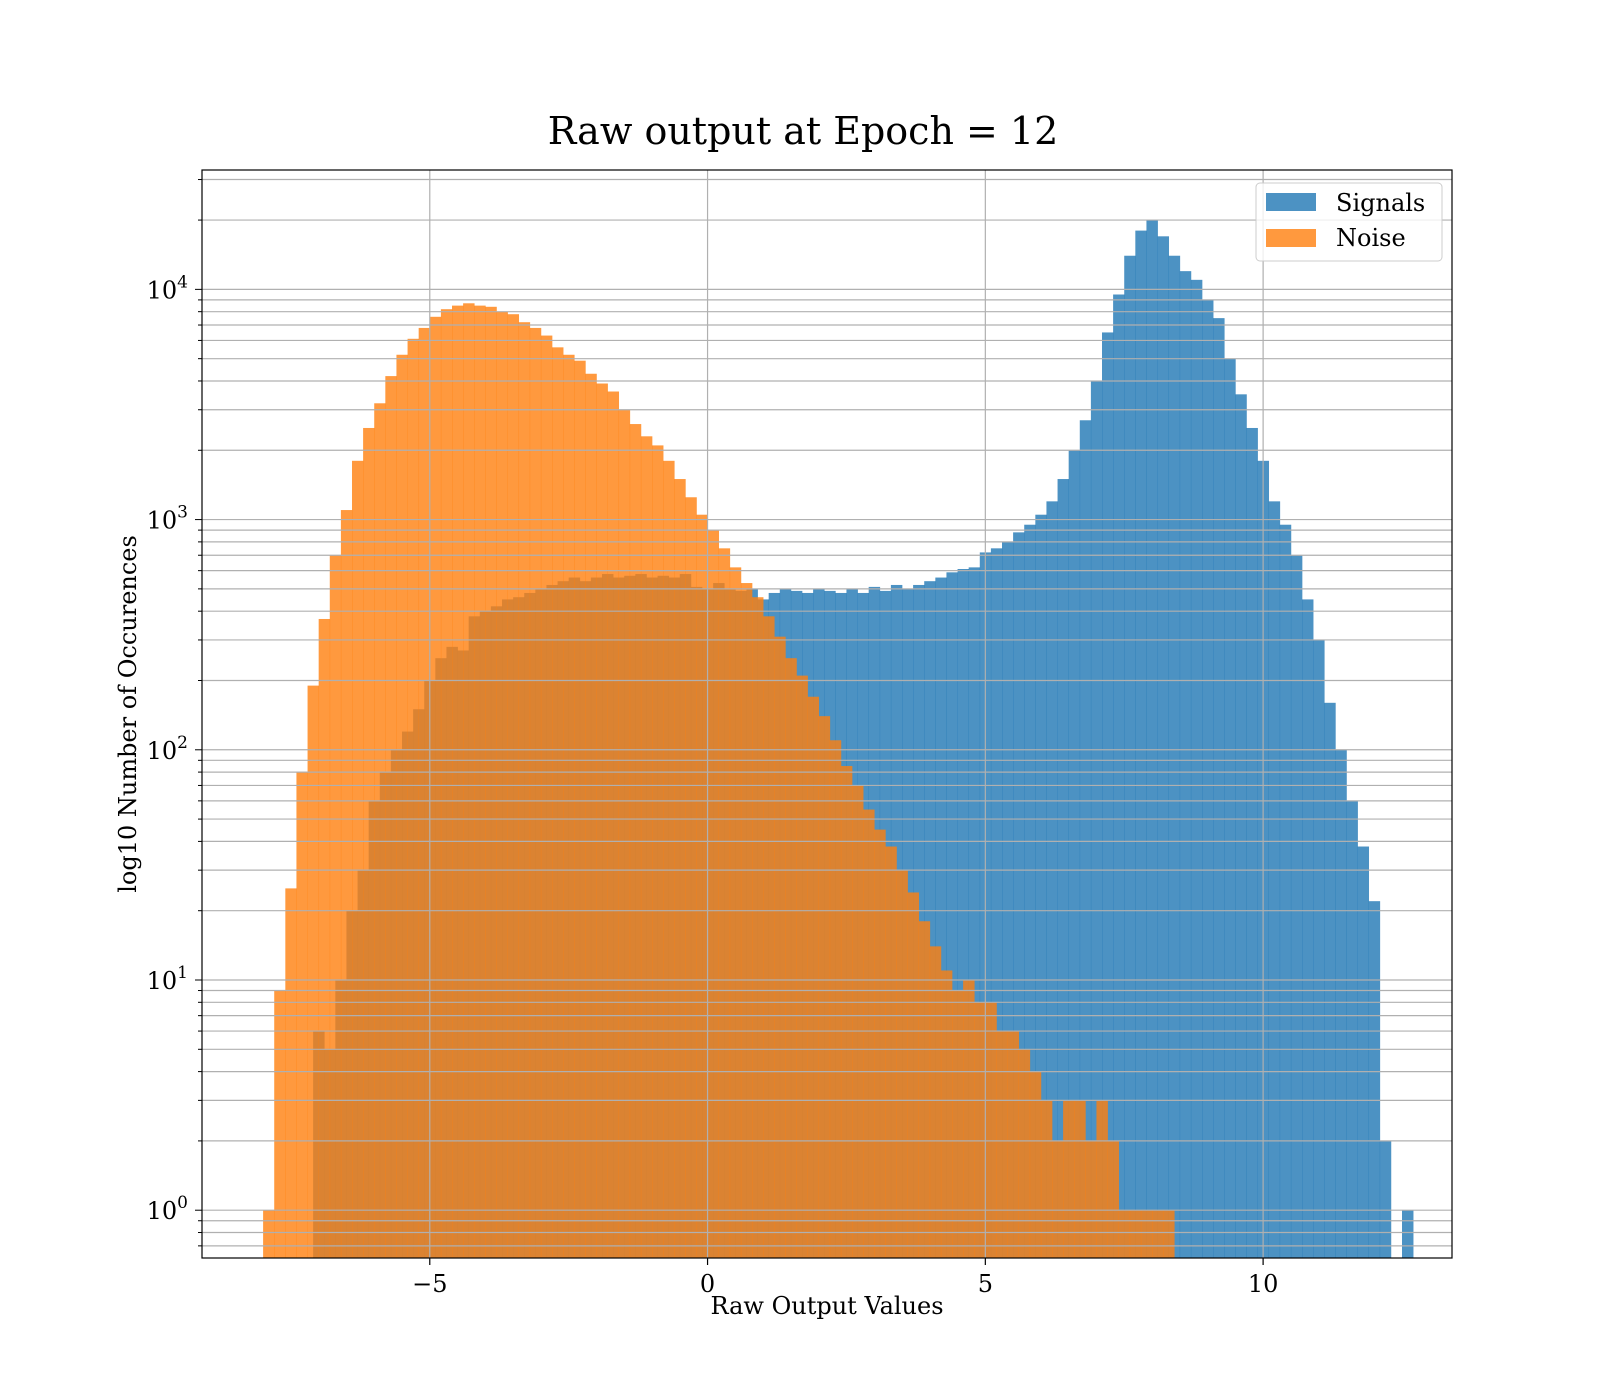 The image size is (1600, 1400). Describe the element at coordinates (128, 714) in the screenshot. I see `y-axis-label: log10 Number of Occurences` at that location.